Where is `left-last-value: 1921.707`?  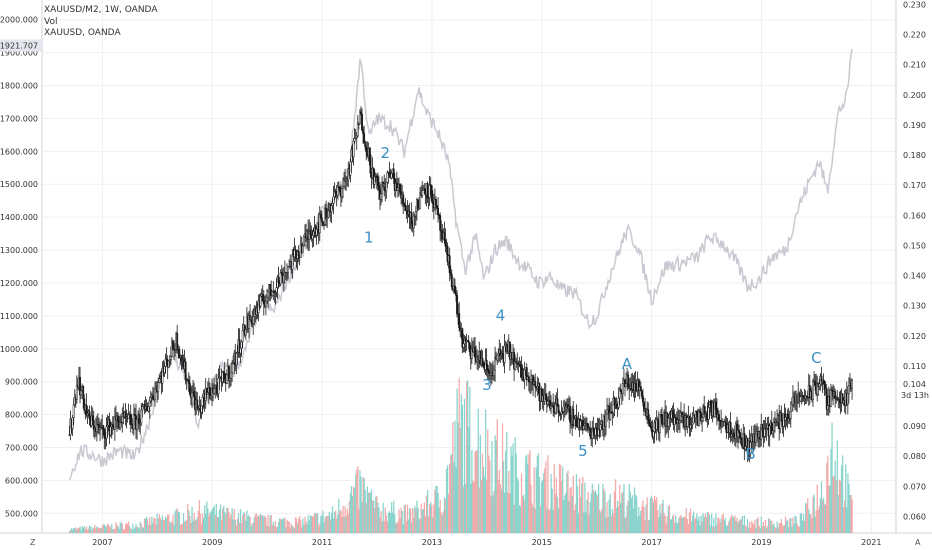
left-last-value: 1921.707 is located at coordinates (19, 46).